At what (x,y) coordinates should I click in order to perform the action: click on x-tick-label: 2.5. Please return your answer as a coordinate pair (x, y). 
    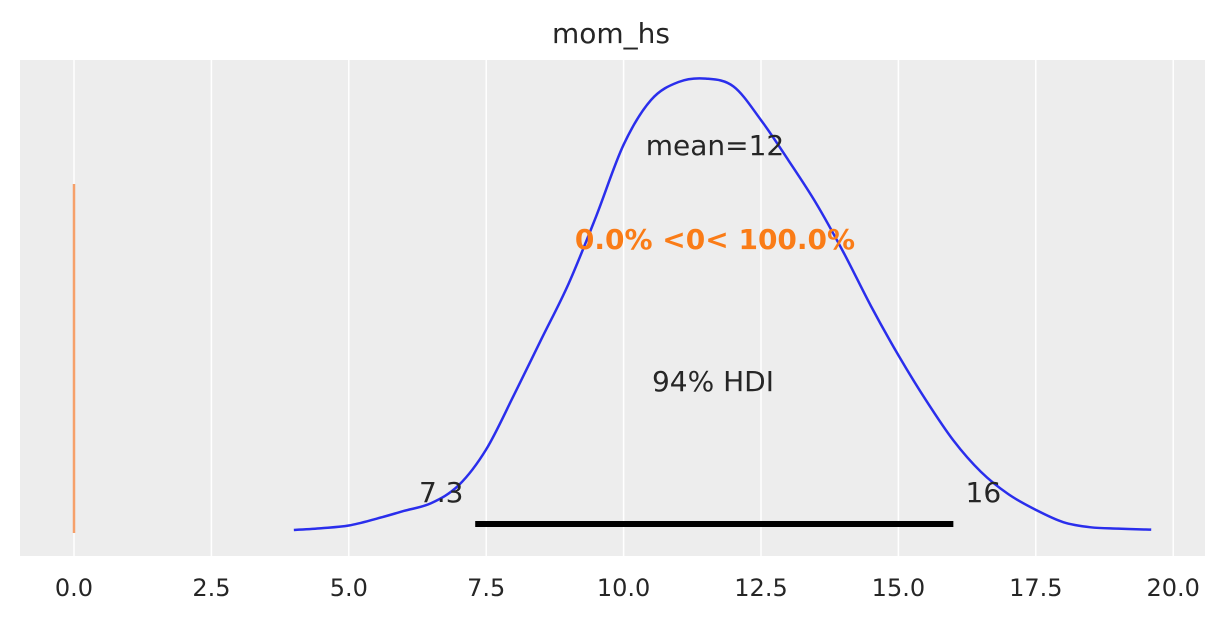
    Looking at the image, I should click on (211, 588).